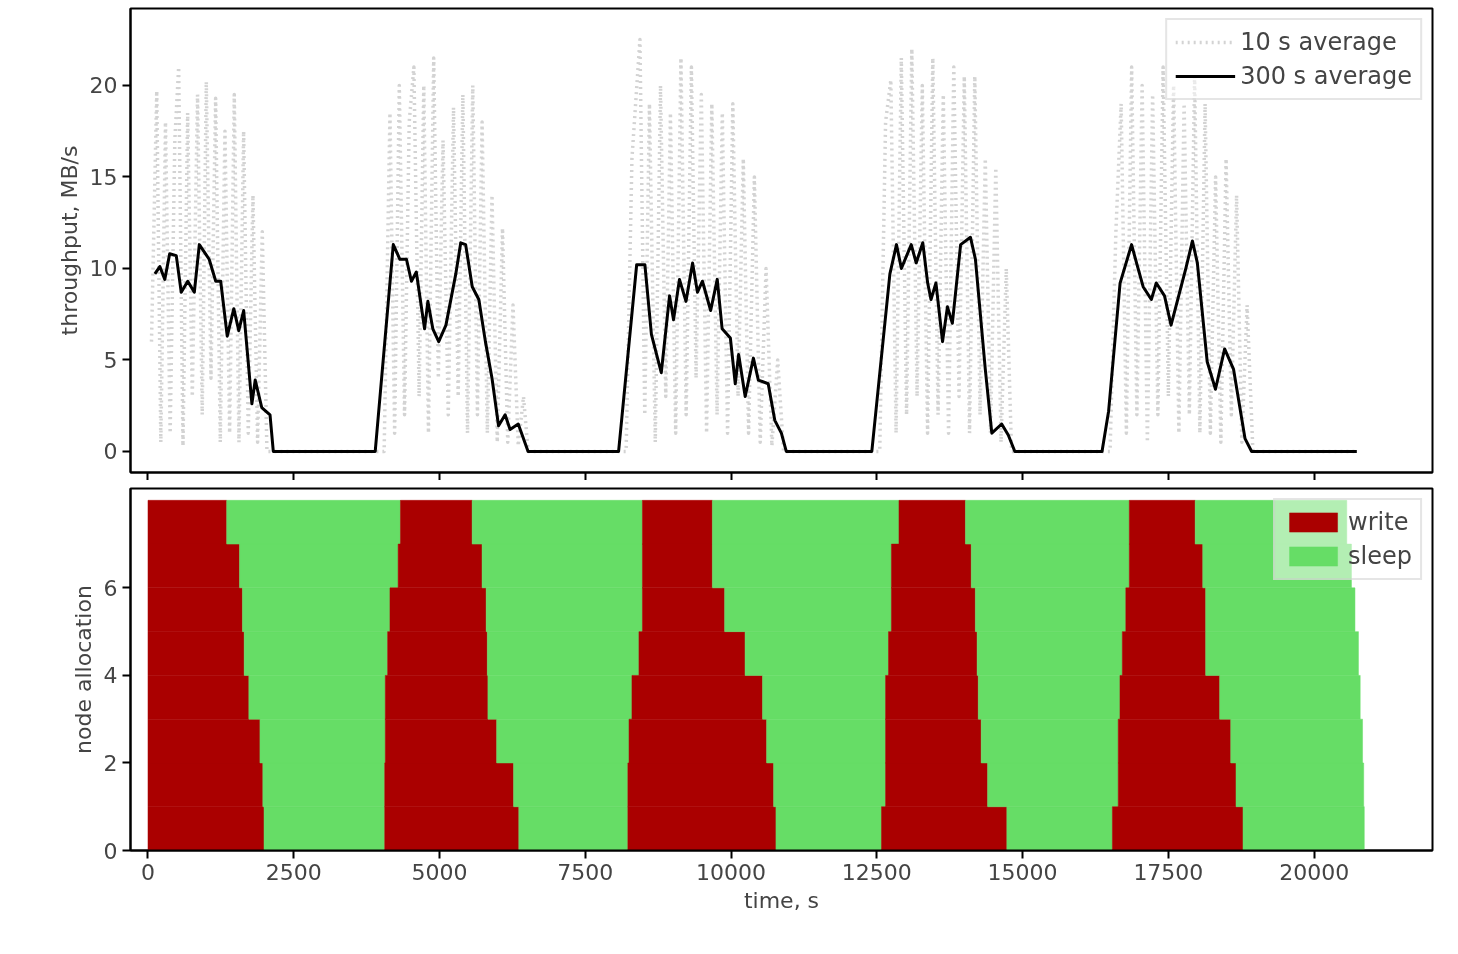  I want to click on x-tick-label: 2500, so click(293, 872).